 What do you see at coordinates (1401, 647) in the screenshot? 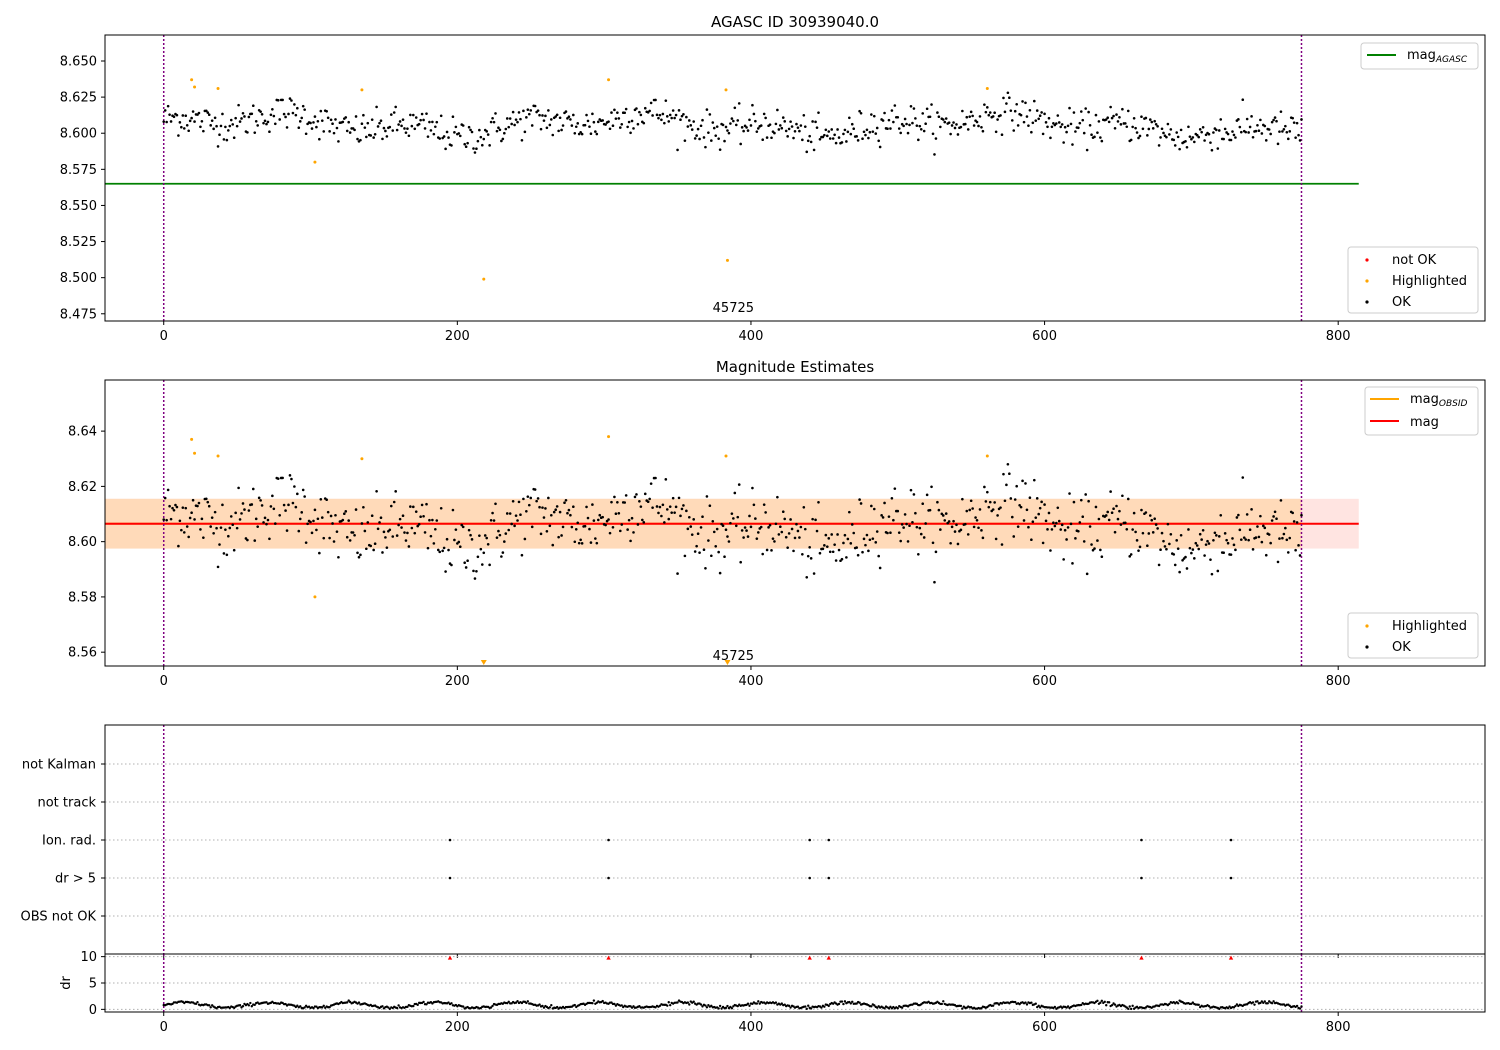
I see `legend-label-ok: OK` at bounding box center [1401, 647].